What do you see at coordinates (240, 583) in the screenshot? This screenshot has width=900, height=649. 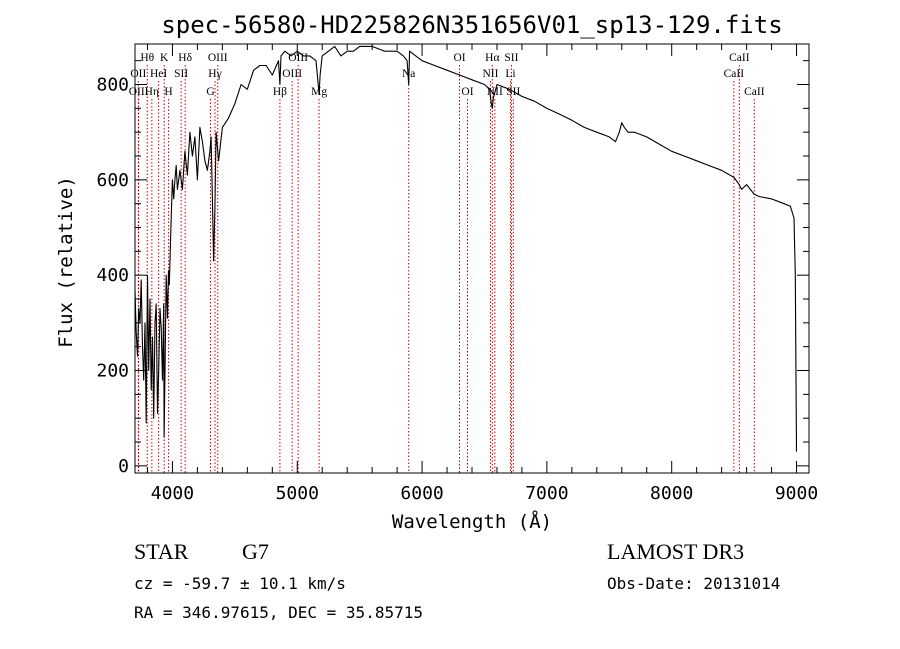 I see `redshift-text: cz = -59.7 ± 10.1 km/s` at bounding box center [240, 583].